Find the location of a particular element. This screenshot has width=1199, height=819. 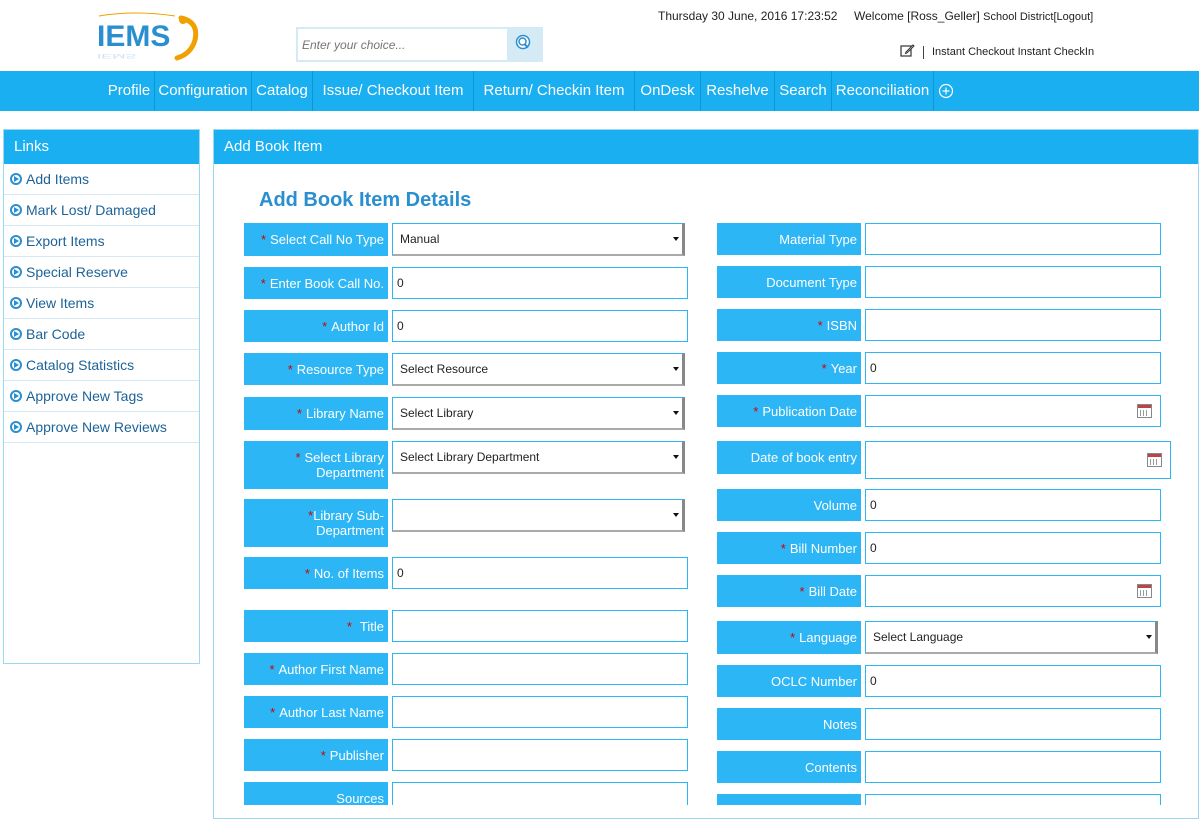

sidebar-item-label: Approve New Tags is located at coordinates (85, 396).